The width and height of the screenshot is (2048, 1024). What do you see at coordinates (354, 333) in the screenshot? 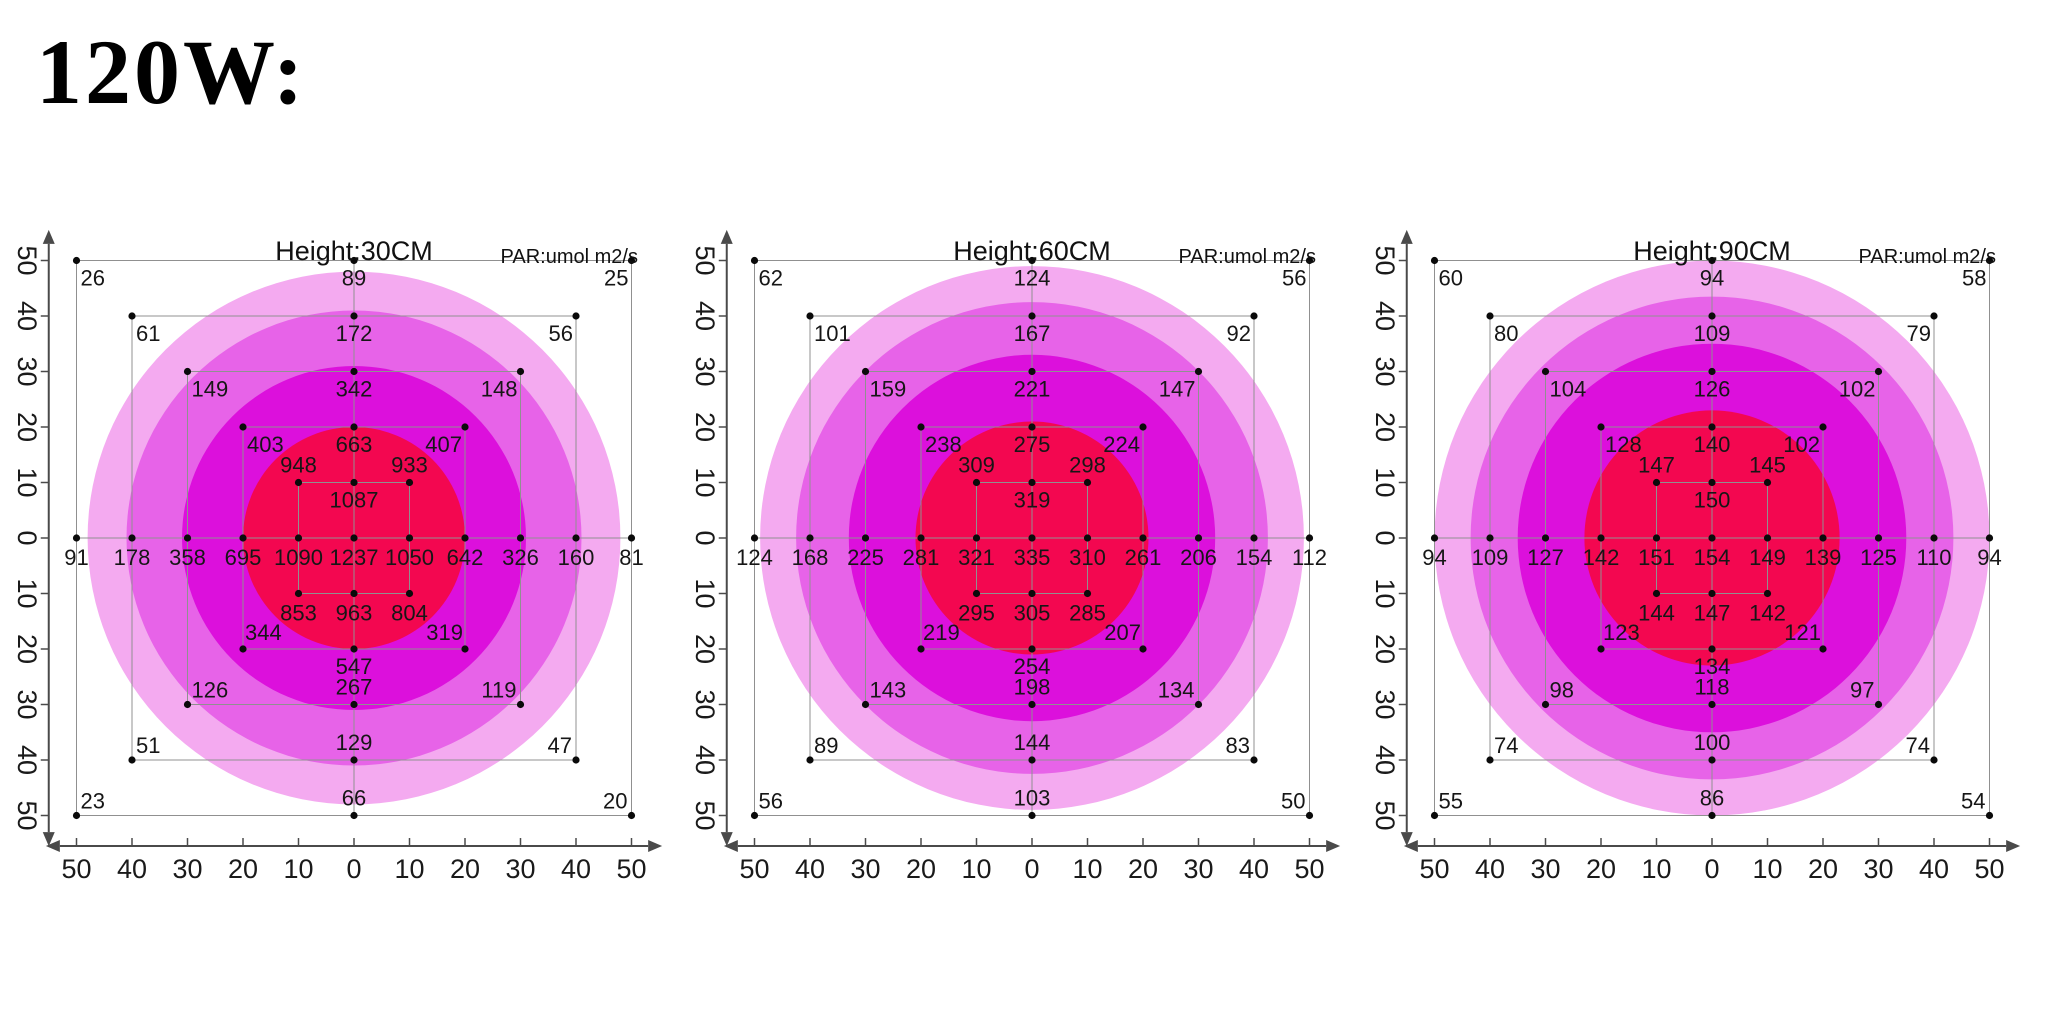
I see `data-point-value: 172` at bounding box center [354, 333].